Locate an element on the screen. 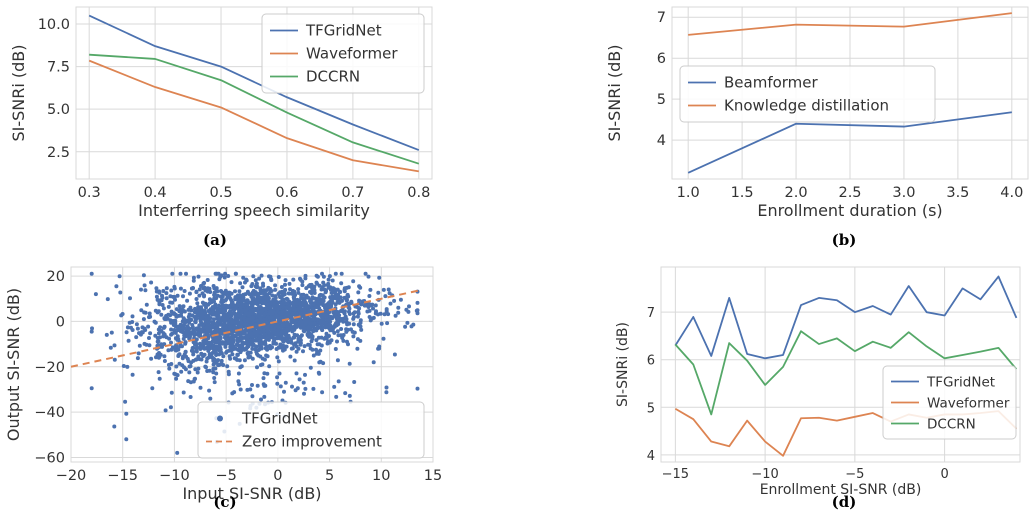 The height and width of the screenshot is (516, 1031). x-tick-label: 0.6 is located at coordinates (286, 193).